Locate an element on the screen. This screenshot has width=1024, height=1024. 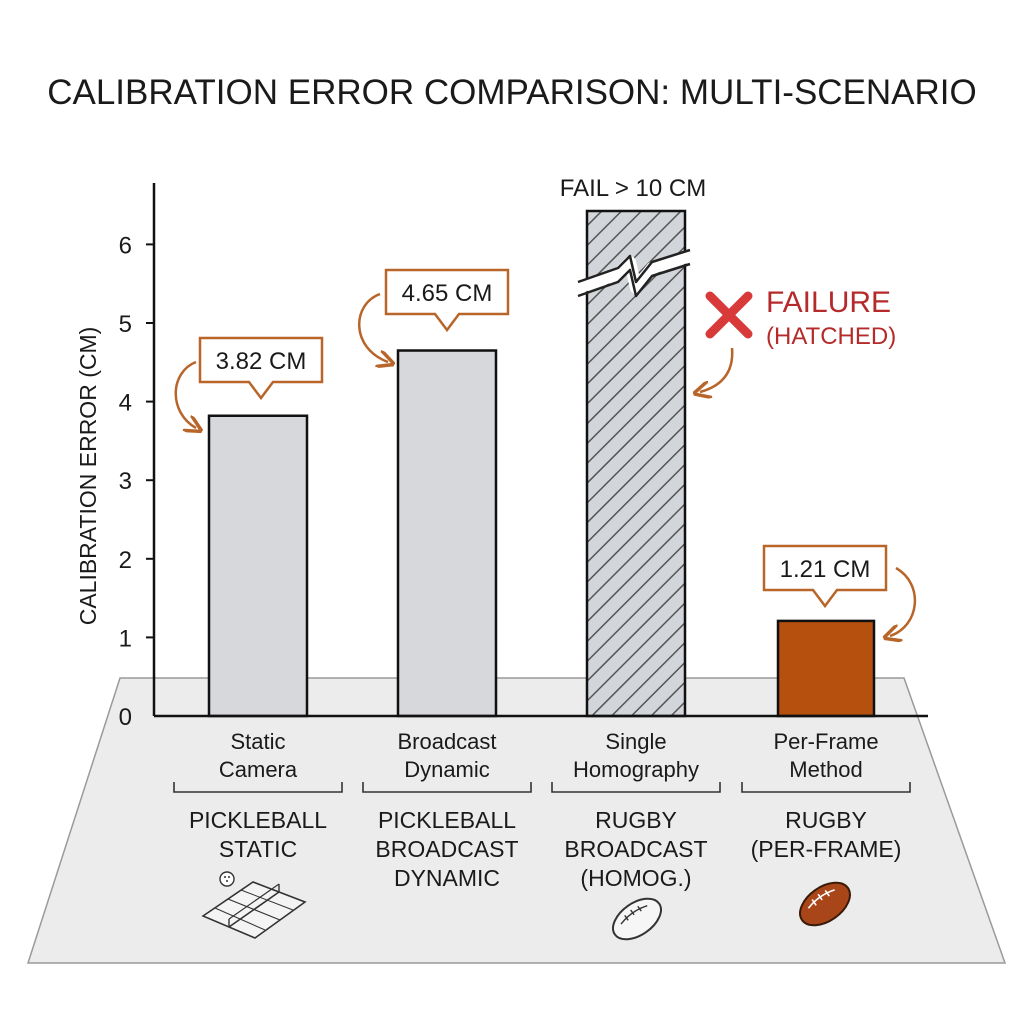
category-method-label: Broadcast is located at coordinates (446, 741).